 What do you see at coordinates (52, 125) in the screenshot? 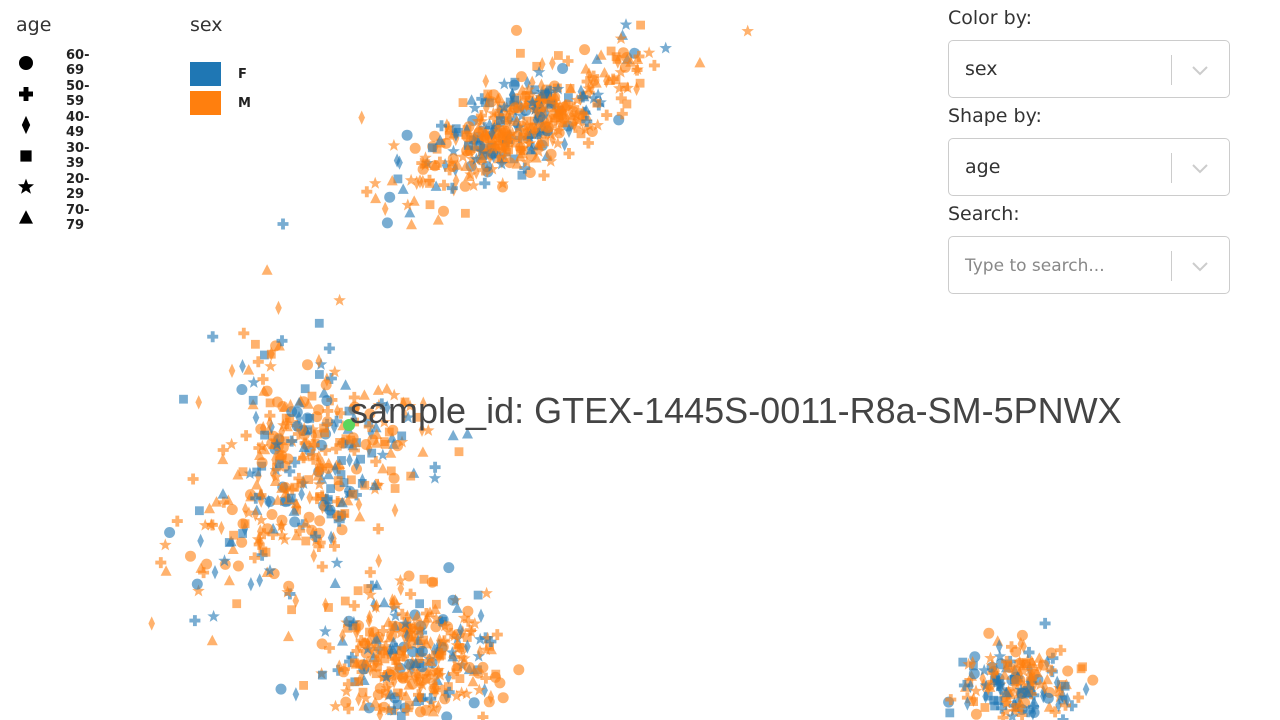
I see `shape-legend-item: 40-49` at bounding box center [52, 125].